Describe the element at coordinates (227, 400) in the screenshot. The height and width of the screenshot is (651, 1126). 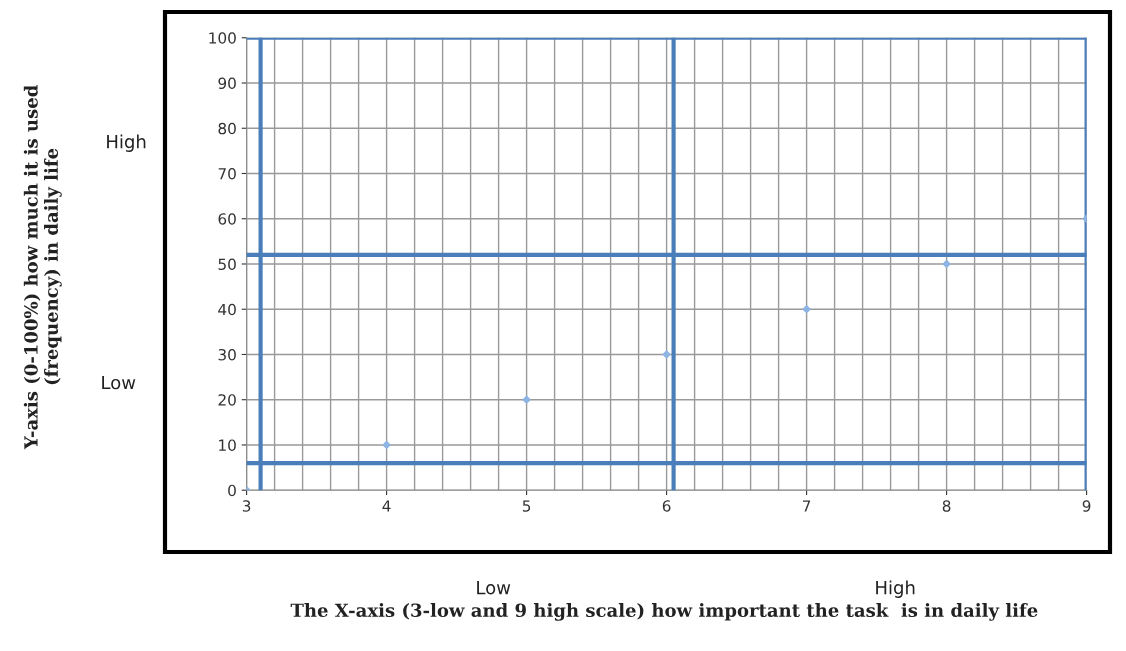
I see `y-tick-label: 20` at that location.